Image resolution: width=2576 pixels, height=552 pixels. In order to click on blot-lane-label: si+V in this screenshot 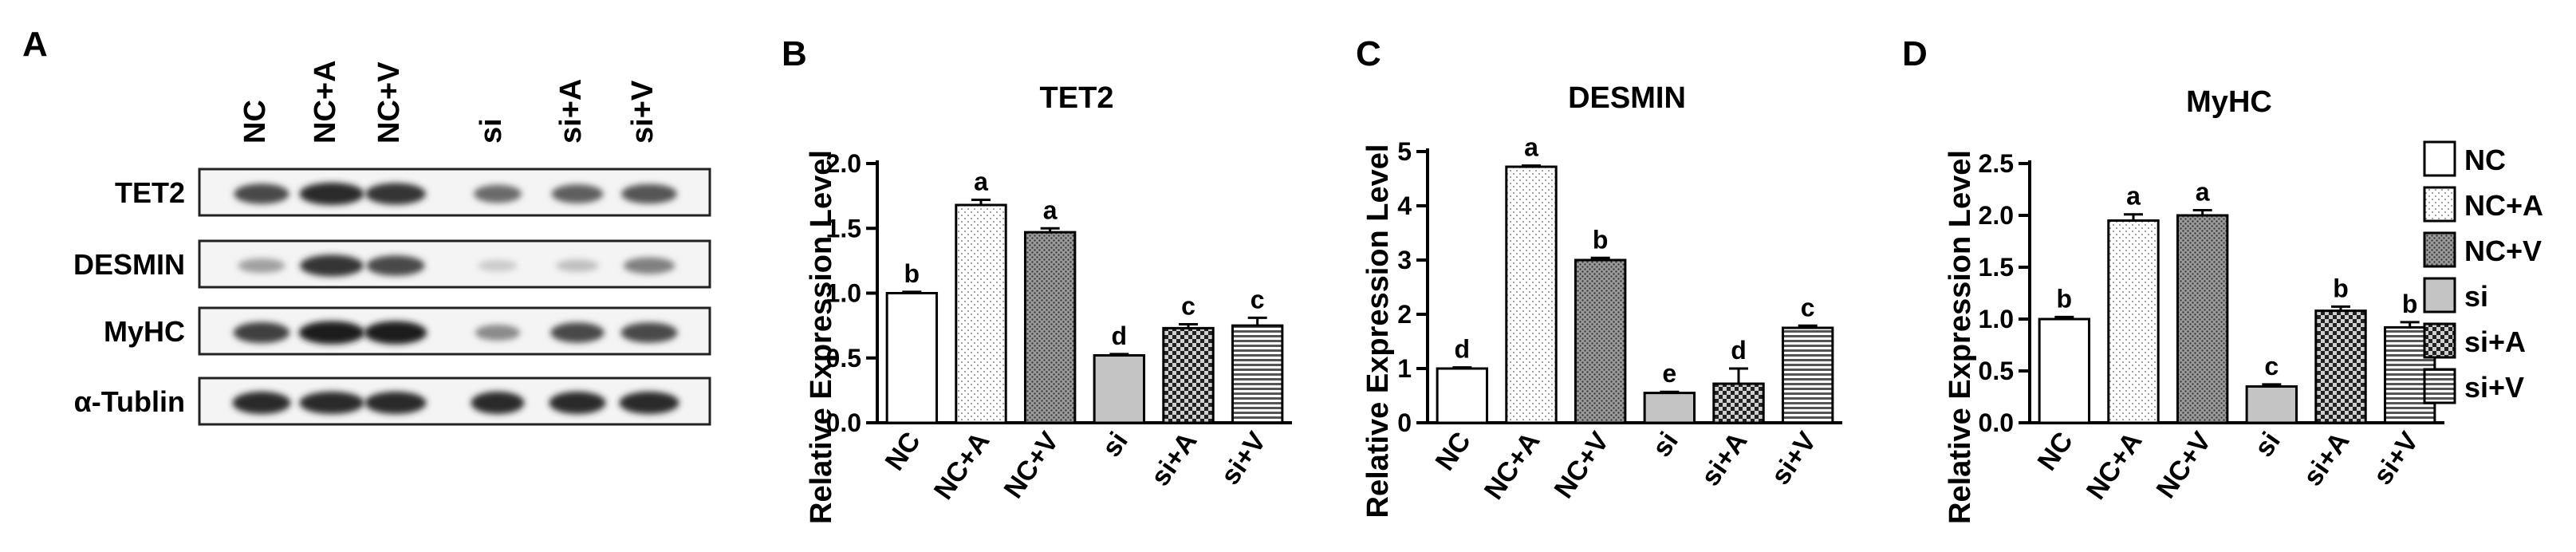, I will do `click(643, 112)`.